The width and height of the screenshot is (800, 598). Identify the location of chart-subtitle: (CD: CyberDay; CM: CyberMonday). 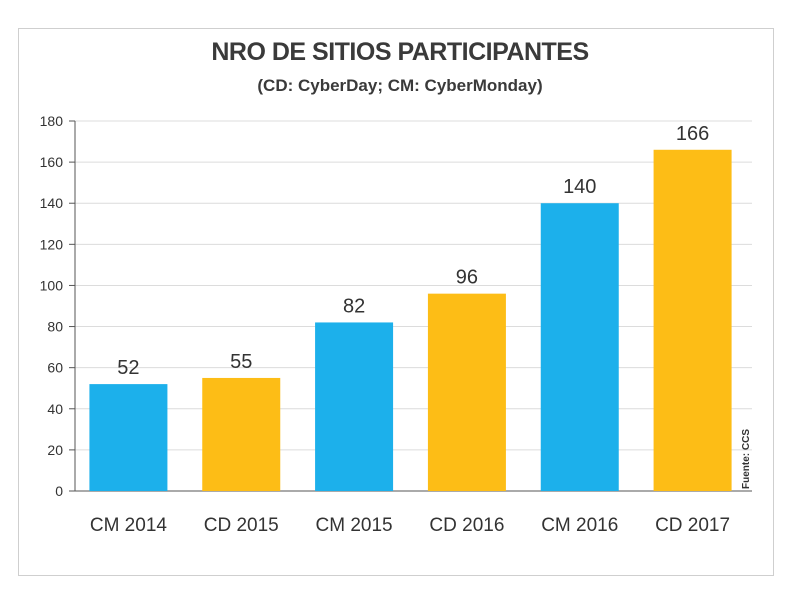
(400, 85).